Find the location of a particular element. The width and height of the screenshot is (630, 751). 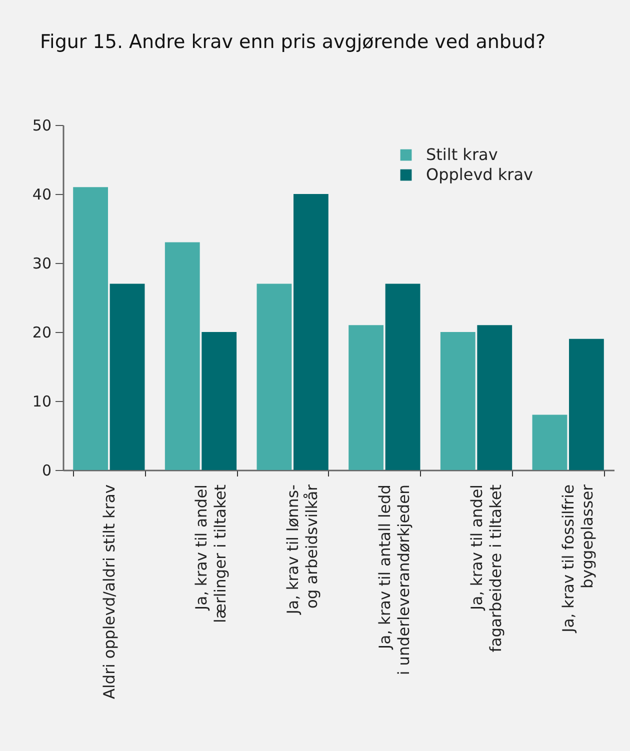

x-tick-label: Aldri opplevd/aldri stilt krav is located at coordinates (109, 592).